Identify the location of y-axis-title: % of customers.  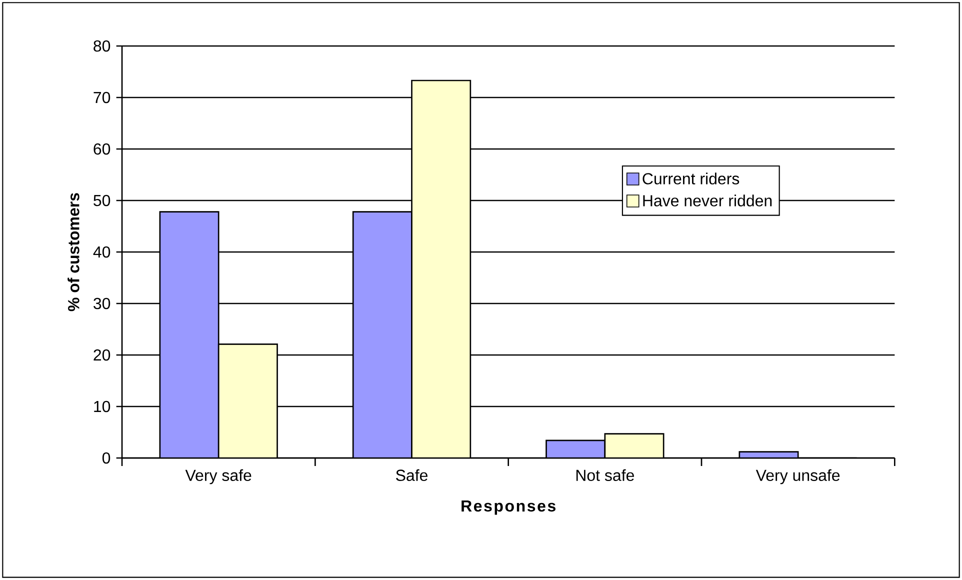
(74, 252).